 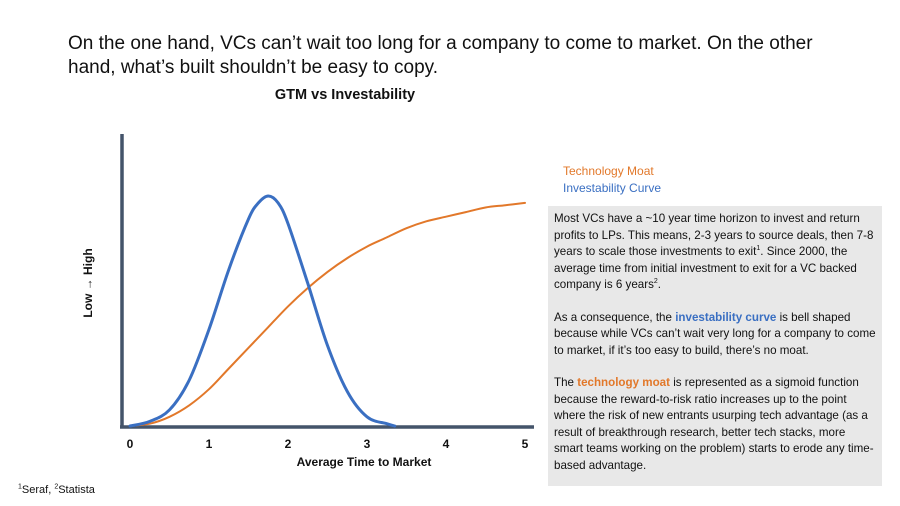 What do you see at coordinates (367, 444) in the screenshot?
I see `x-tick-label: 3` at bounding box center [367, 444].